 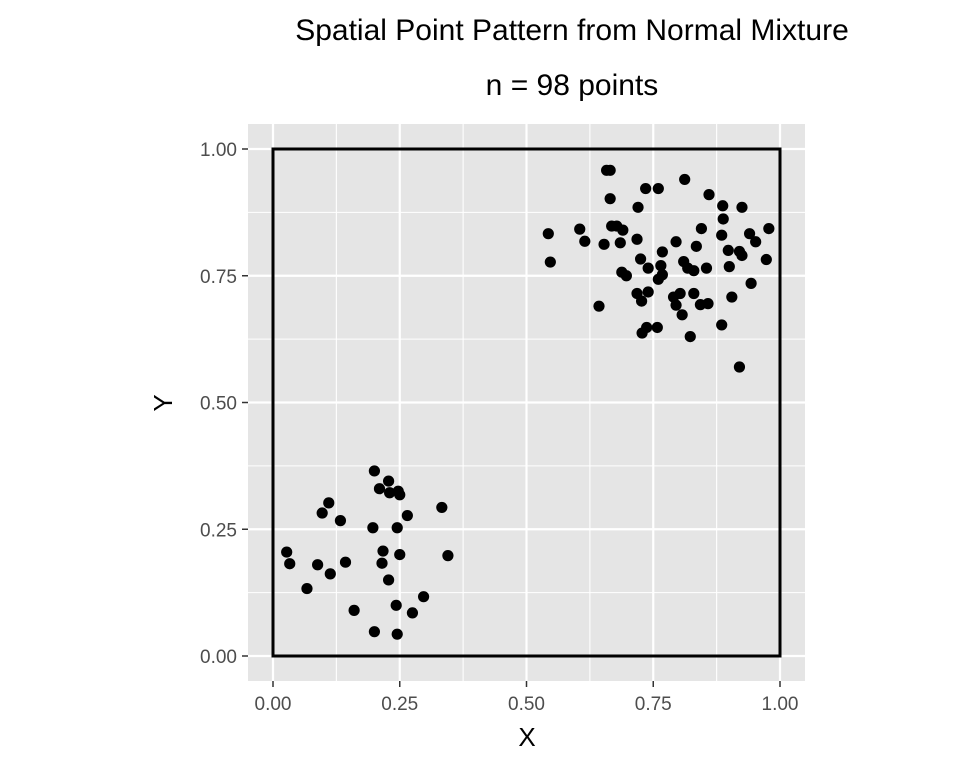 What do you see at coordinates (218, 530) in the screenshot?
I see `y-tick-label: 0.25` at bounding box center [218, 530].